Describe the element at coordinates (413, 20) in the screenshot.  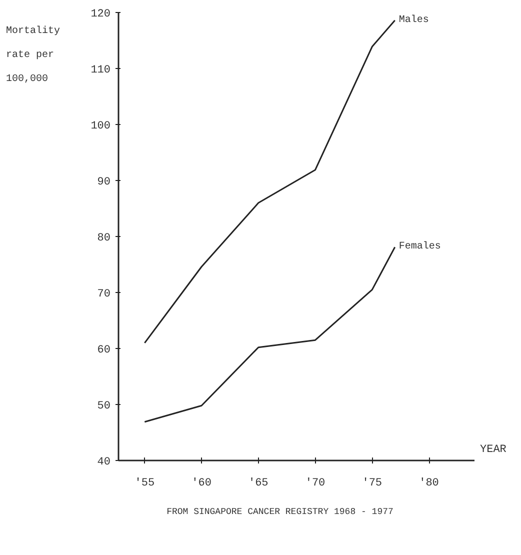
I see `series-label: Males` at that location.